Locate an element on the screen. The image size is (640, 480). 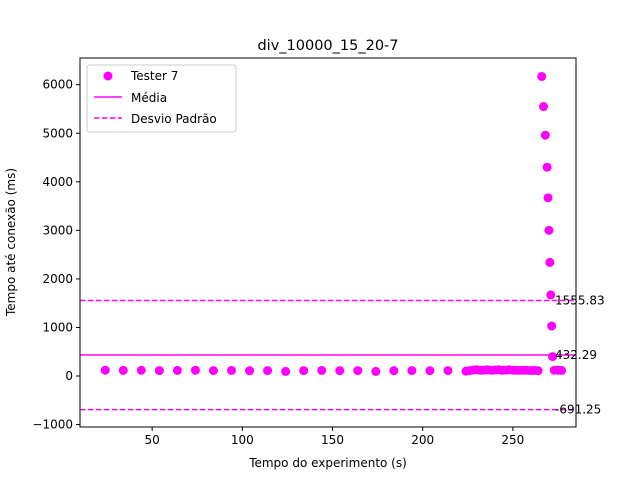
y-tick-label: 5000 is located at coordinates (57, 133).